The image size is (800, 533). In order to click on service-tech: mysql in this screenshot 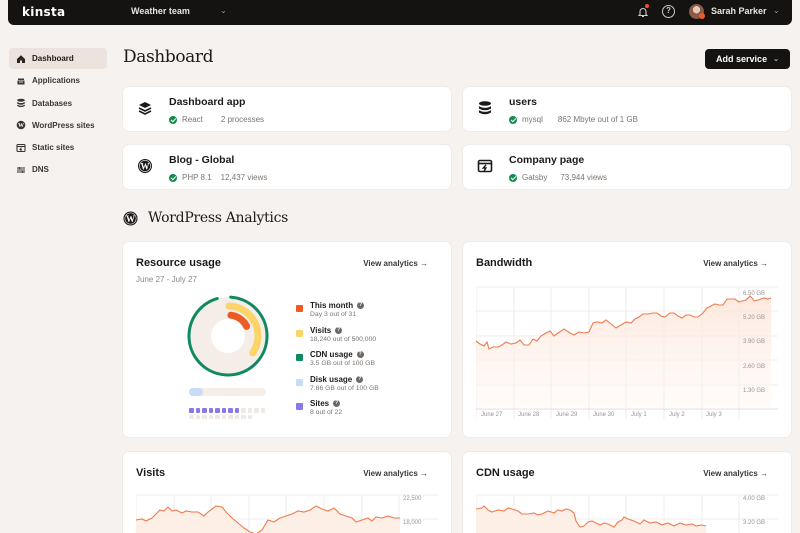, I will do `click(532, 119)`.